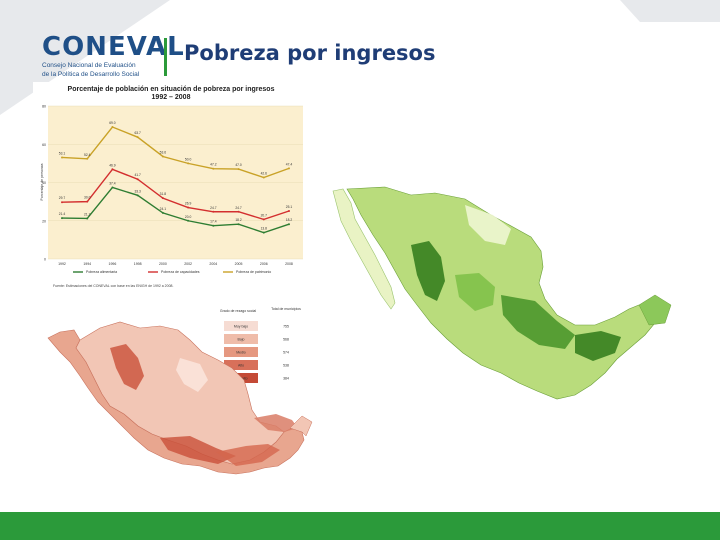 The height and width of the screenshot is (540, 720). I want to click on data-label: 69.0, so click(112, 123).